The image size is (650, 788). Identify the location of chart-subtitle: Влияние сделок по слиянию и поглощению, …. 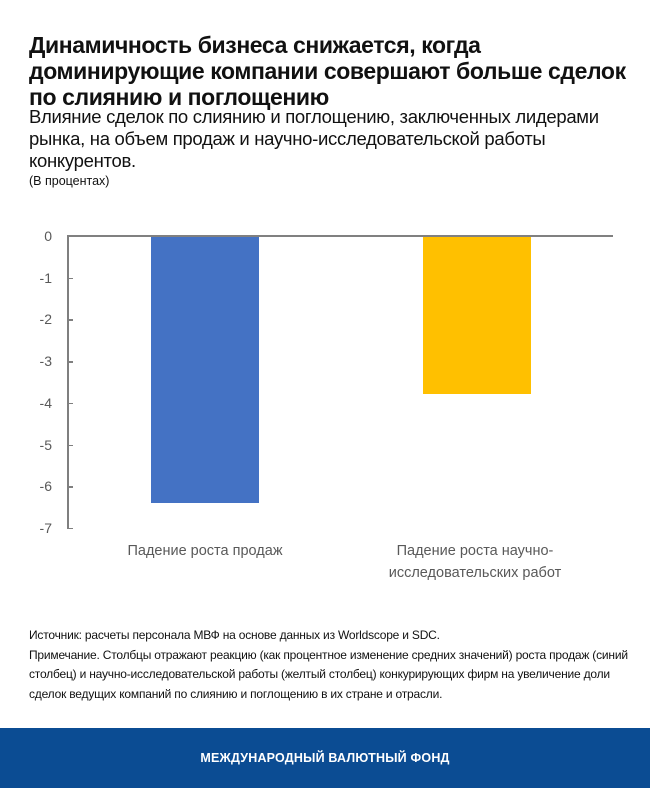
(314, 138).